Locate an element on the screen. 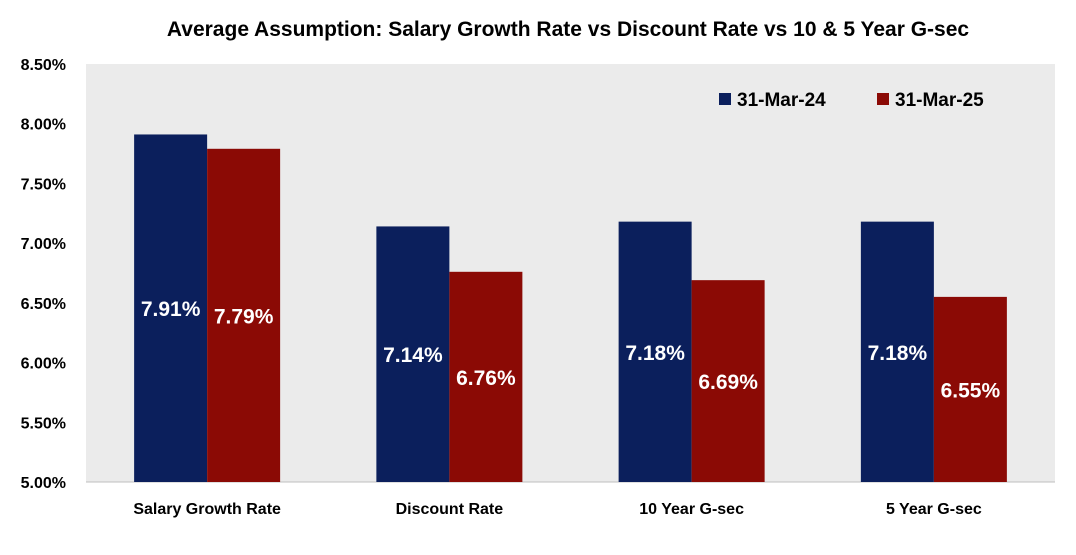 The image size is (1076, 555). bar-31-Mar-25-discount-rate is located at coordinates (486, 376).